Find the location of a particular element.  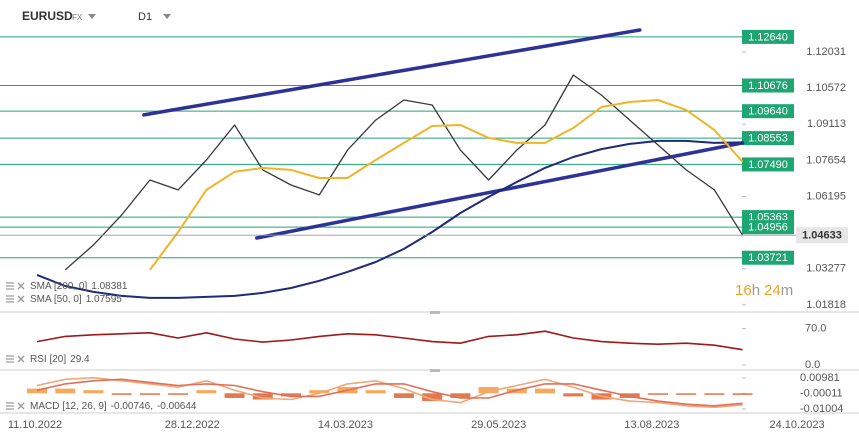

trendline is located at coordinates (392, 72).